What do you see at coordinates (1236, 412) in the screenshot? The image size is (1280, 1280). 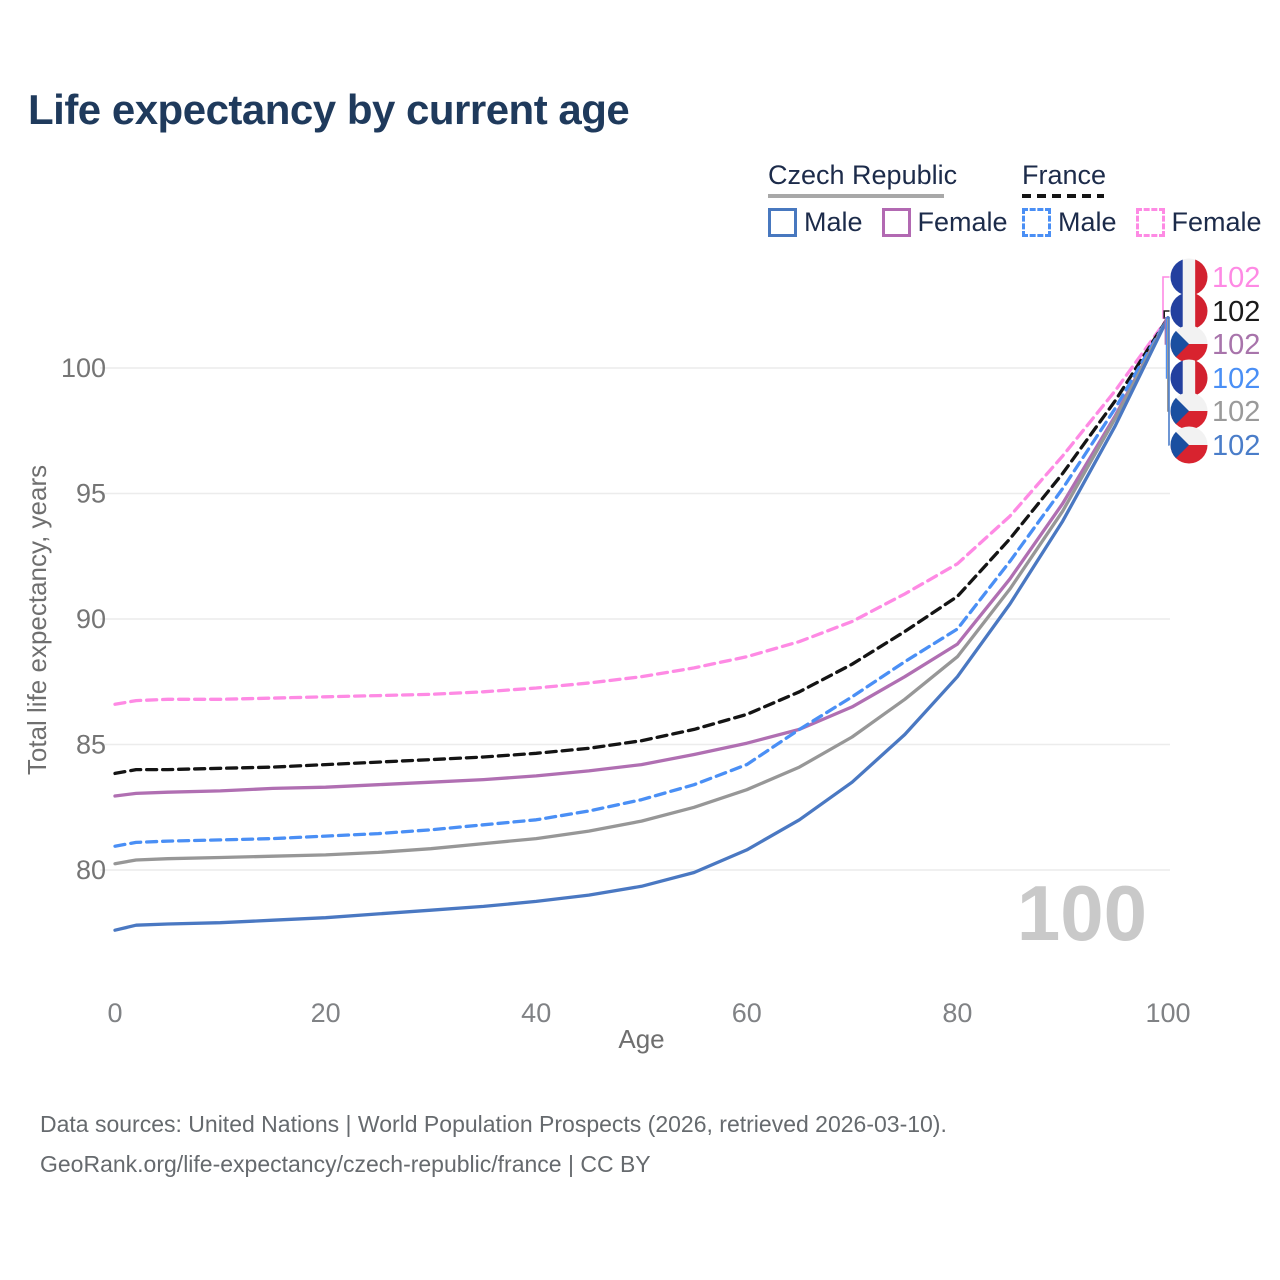 I see `end-value-label-czech-republic-total: 102` at bounding box center [1236, 412].